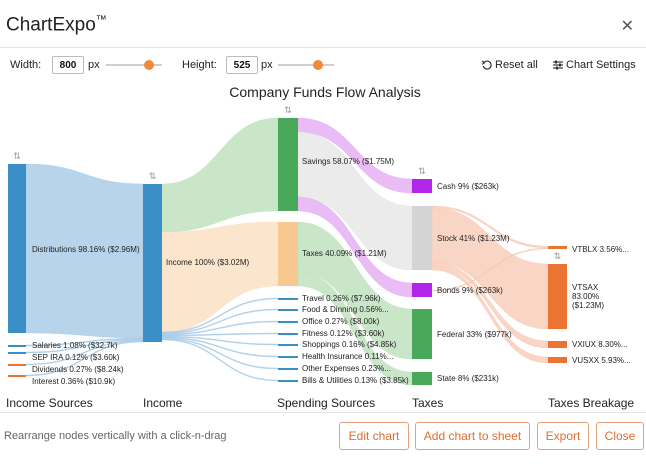  Describe the element at coordinates (422, 186) in the screenshot. I see `node-cash` at that location.